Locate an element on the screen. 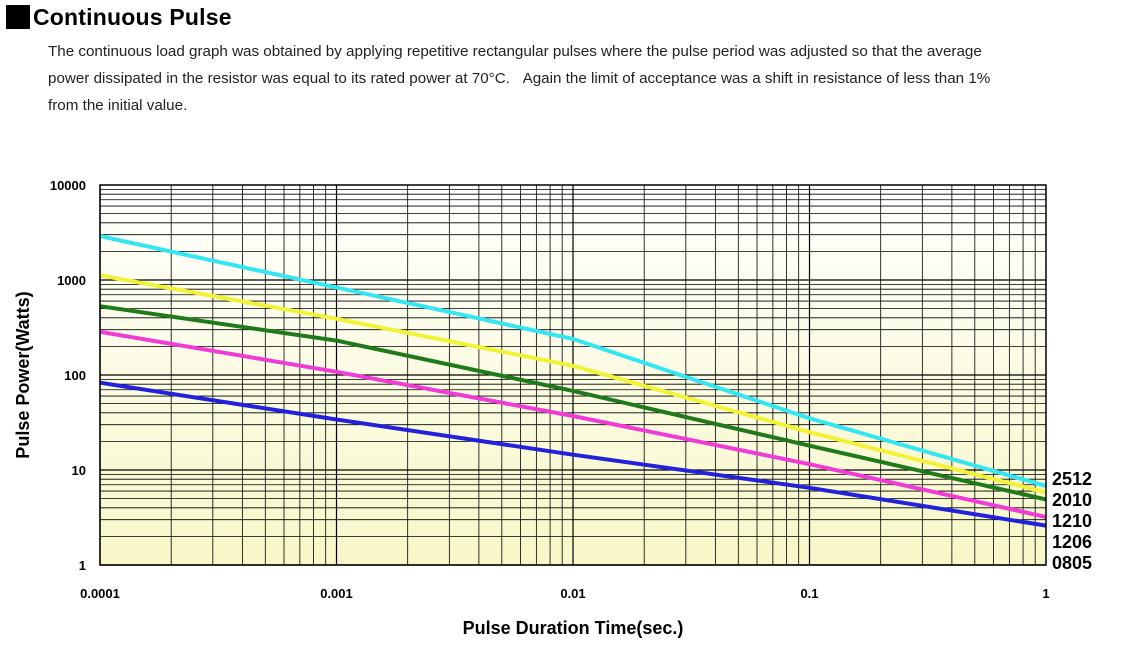 This screenshot has height=659, width=1135. y-tick-label: 1000 is located at coordinates (71, 280).